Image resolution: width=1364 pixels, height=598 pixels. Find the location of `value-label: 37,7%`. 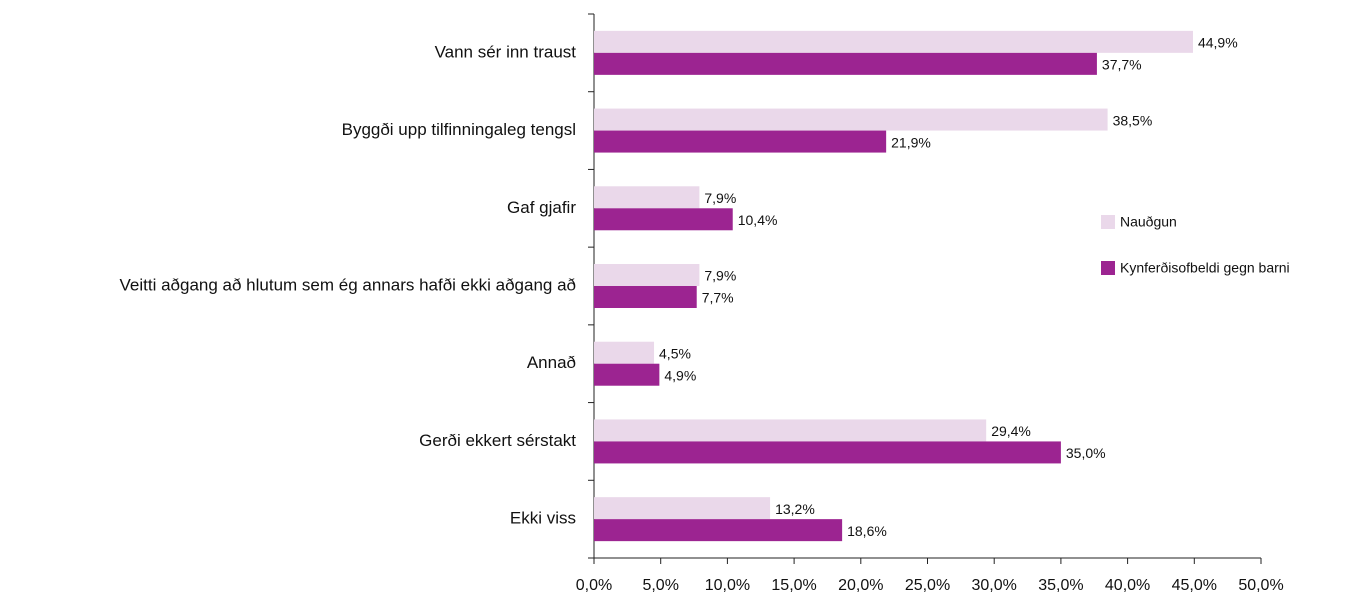

value-label: 37,7% is located at coordinates (1122, 65).